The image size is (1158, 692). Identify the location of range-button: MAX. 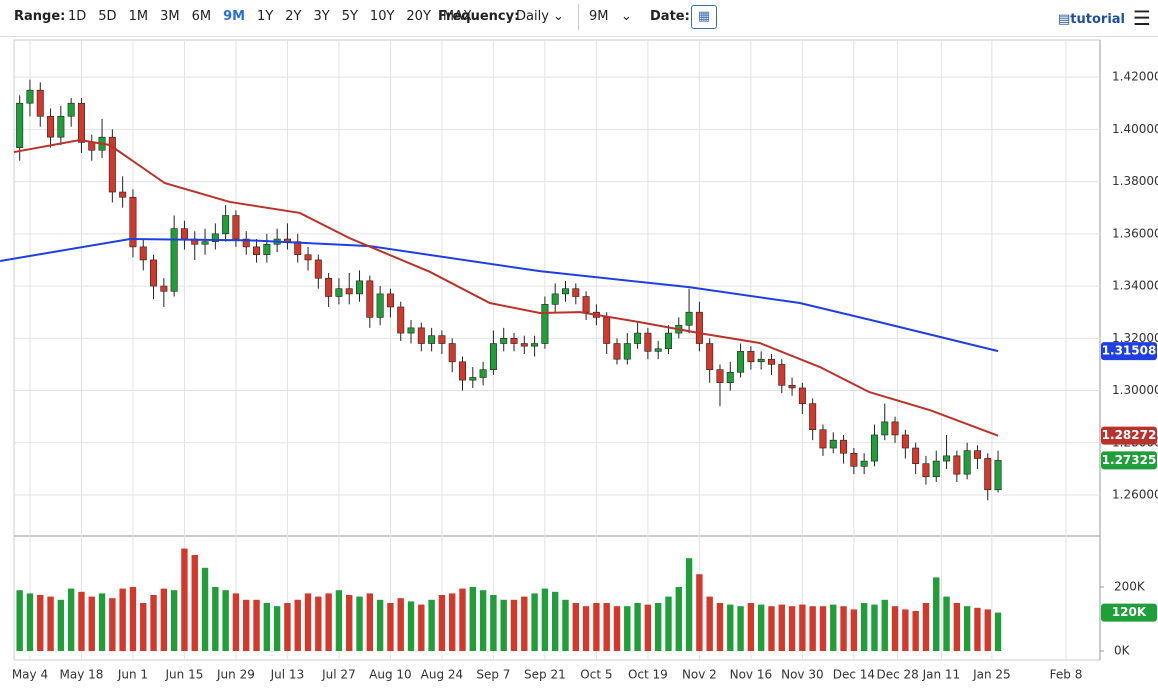
(457, 16).